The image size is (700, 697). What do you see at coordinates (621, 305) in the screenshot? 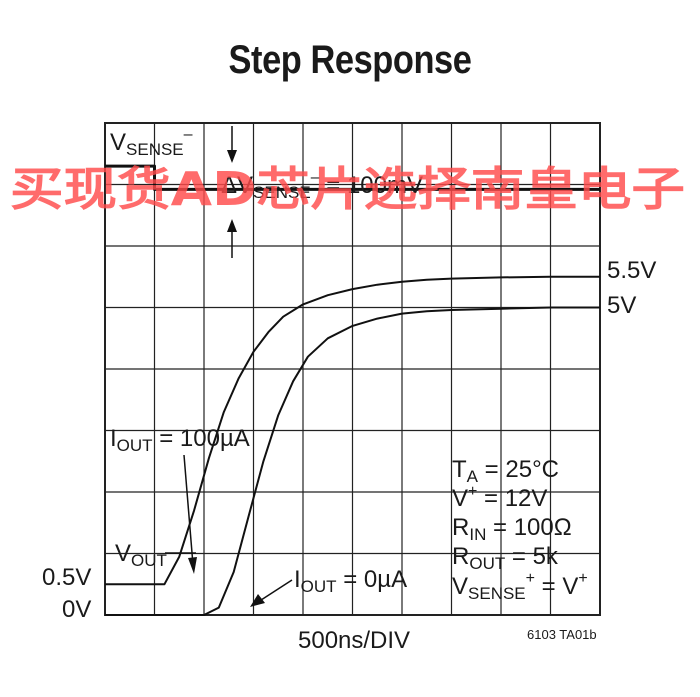
I see `end-label-5v: 5V` at bounding box center [621, 305].